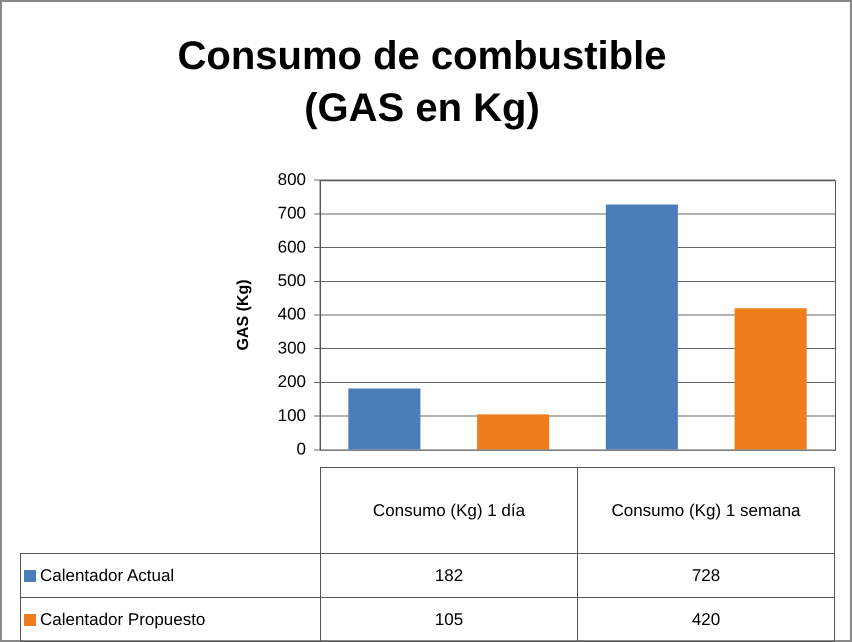  What do you see at coordinates (170, 620) in the screenshot?
I see `legend-label: Calentador Propuesto` at bounding box center [170, 620].